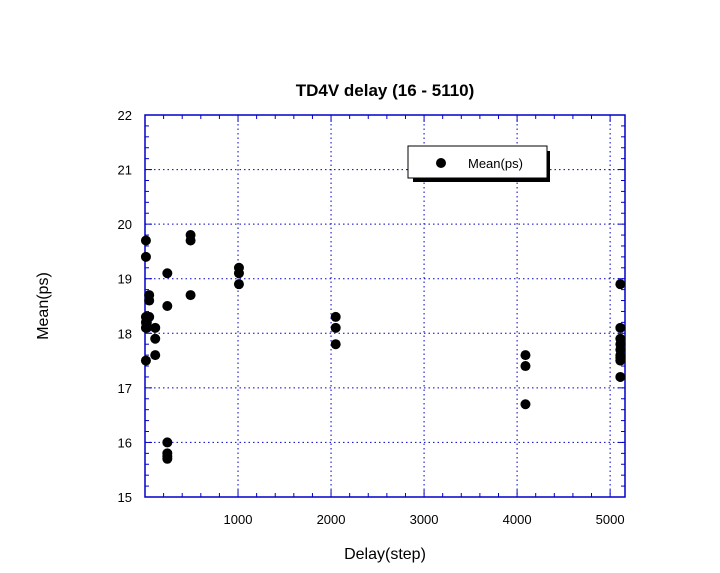  Describe the element at coordinates (238, 519) in the screenshot. I see `x-tick-label: 1000` at that location.